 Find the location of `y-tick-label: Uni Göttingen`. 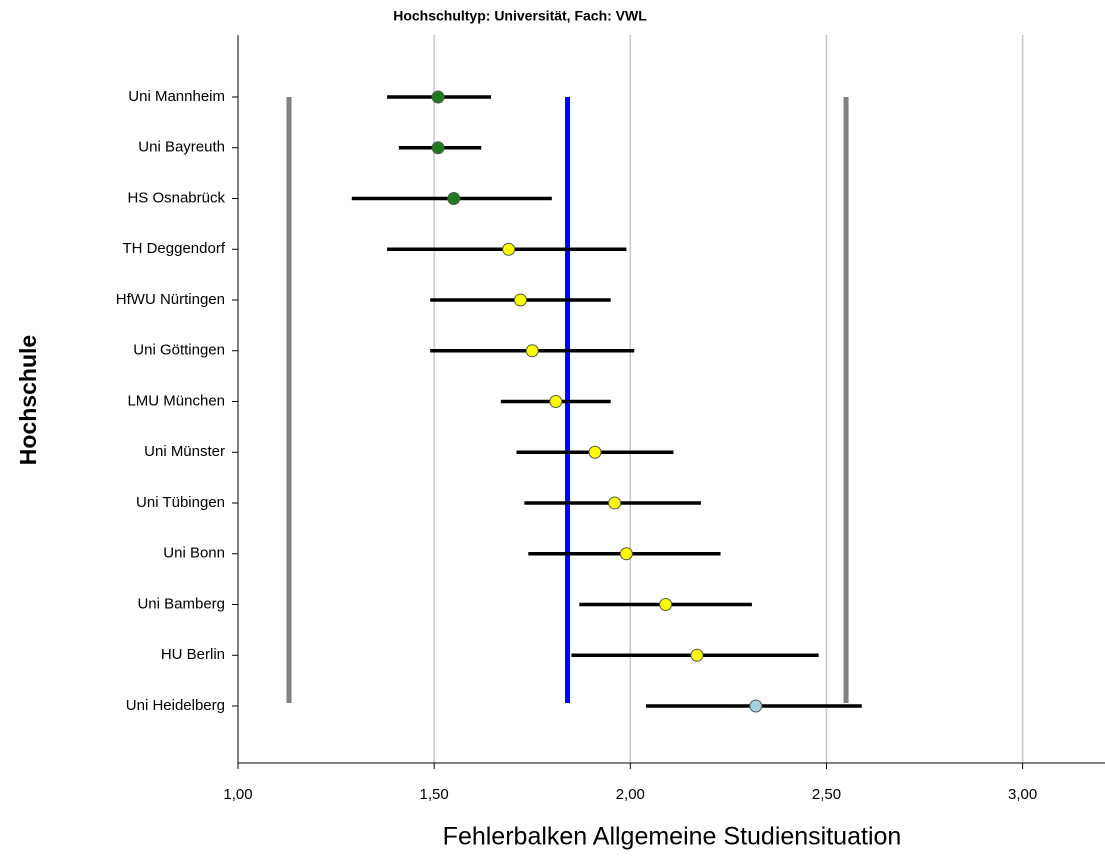

y-tick-label: Uni Göttingen is located at coordinates (179, 350).